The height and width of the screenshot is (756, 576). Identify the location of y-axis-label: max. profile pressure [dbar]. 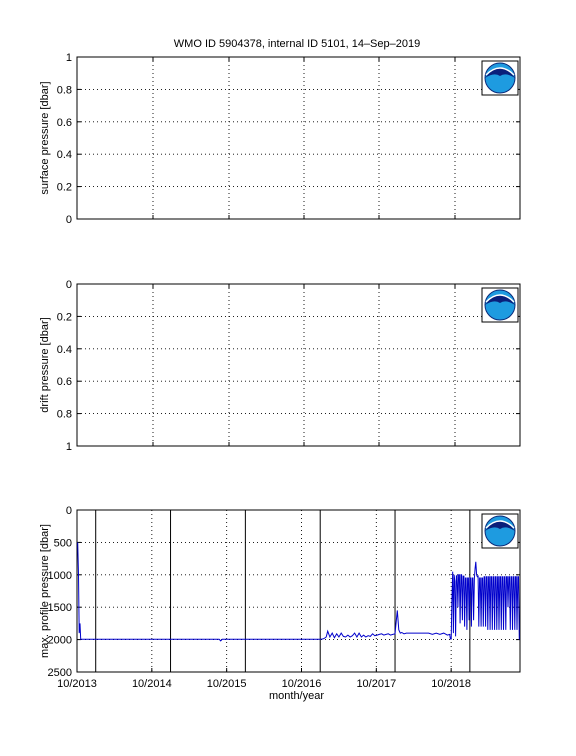
(45, 591).